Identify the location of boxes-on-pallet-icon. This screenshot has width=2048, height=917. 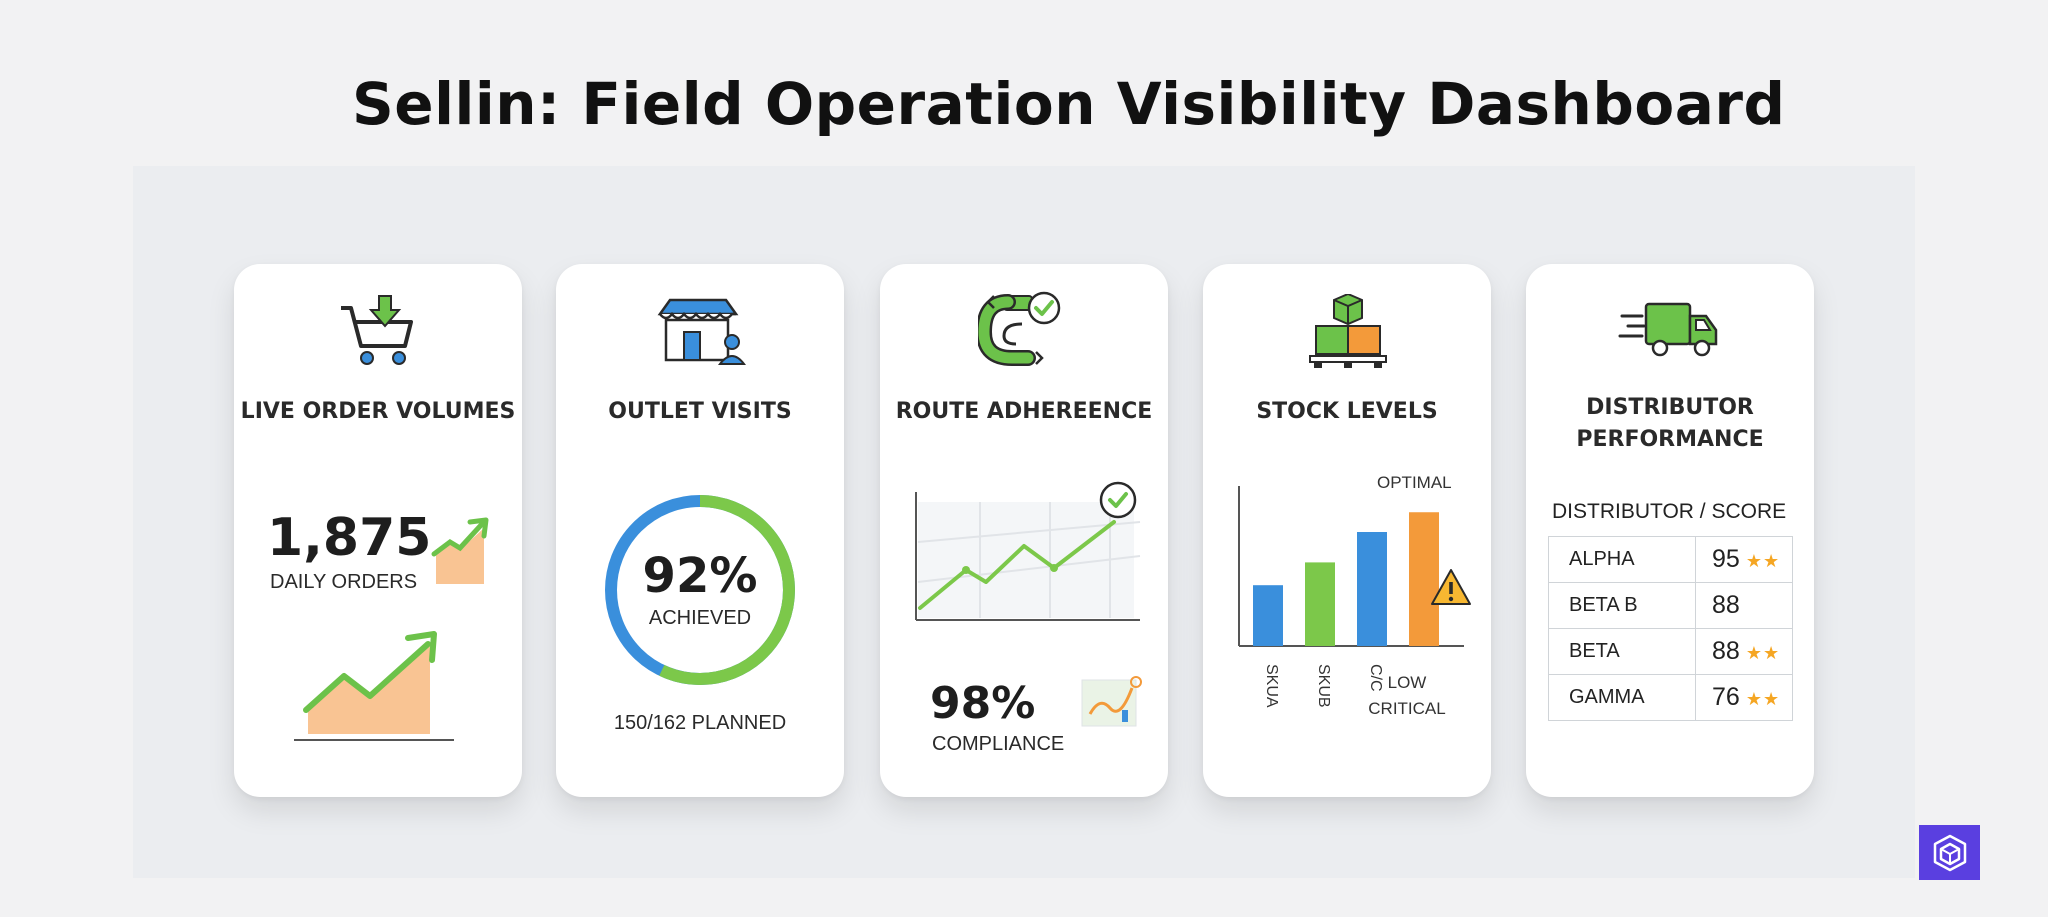
(1347, 334).